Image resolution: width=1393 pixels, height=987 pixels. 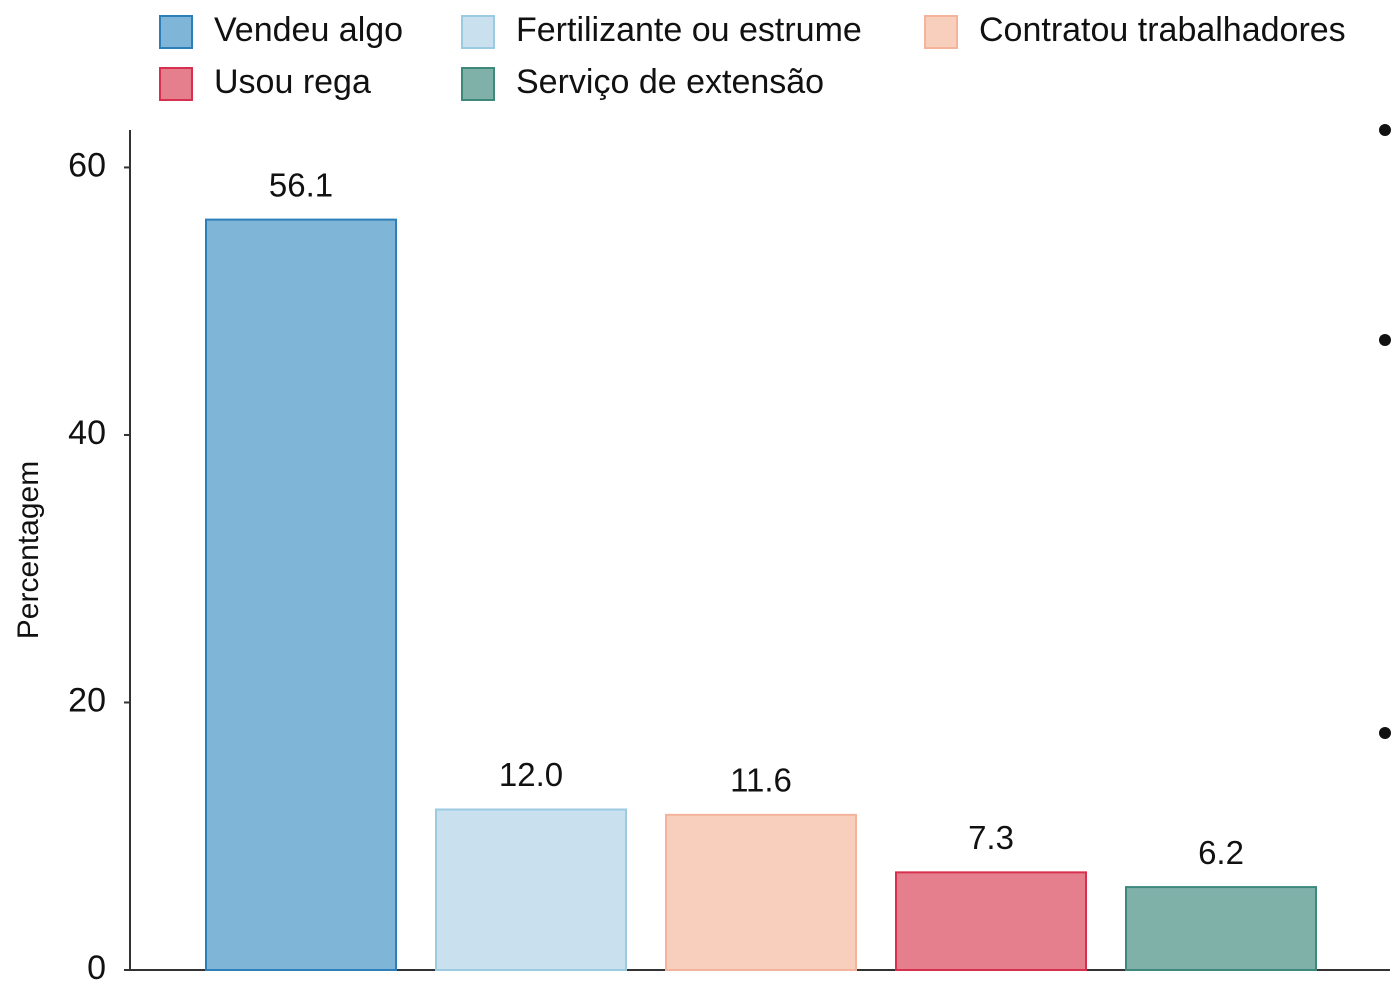 I want to click on value-label: 7.3, so click(x=991, y=837).